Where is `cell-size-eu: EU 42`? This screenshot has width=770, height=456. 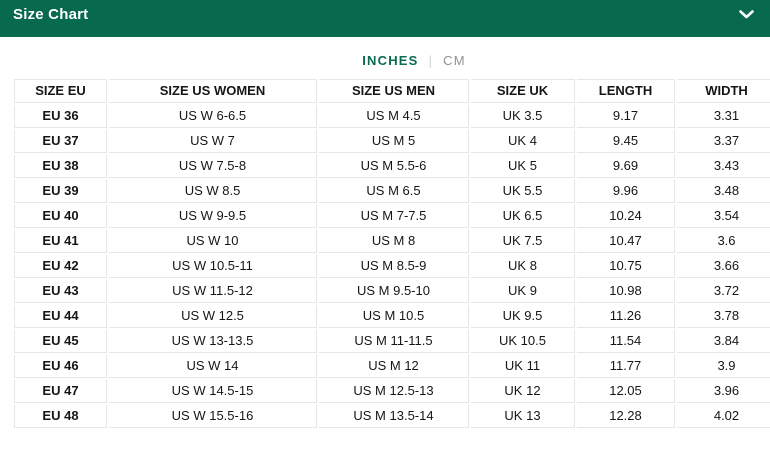
cell-size-eu: EU 42 is located at coordinates (60, 266).